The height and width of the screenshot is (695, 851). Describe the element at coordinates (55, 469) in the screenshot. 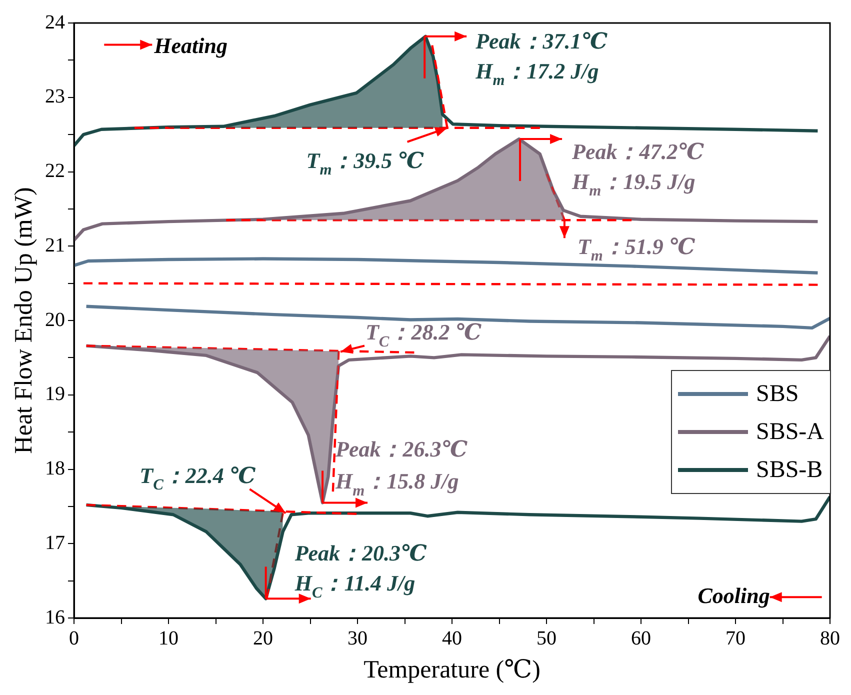

I see `y-tick-label: 18` at that location.